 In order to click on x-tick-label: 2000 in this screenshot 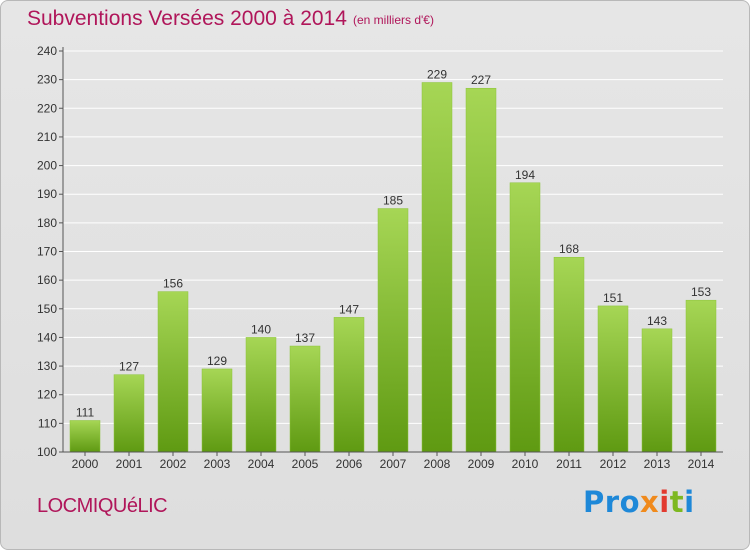, I will do `click(85, 464)`.